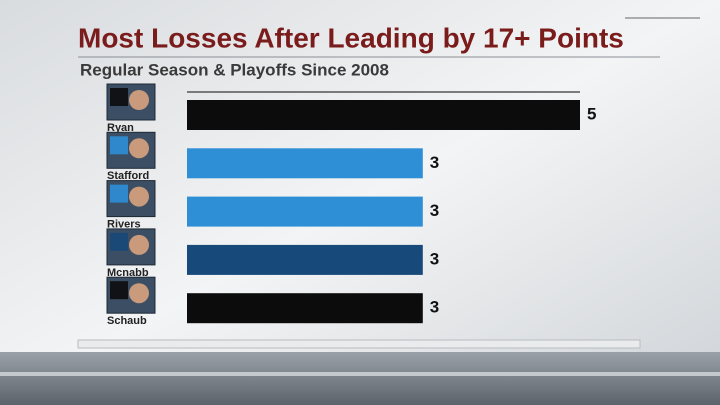 The height and width of the screenshot is (405, 720). Describe the element at coordinates (351, 37) in the screenshot. I see `chart-title: Most Losses After Leading by 17+ Points` at that location.